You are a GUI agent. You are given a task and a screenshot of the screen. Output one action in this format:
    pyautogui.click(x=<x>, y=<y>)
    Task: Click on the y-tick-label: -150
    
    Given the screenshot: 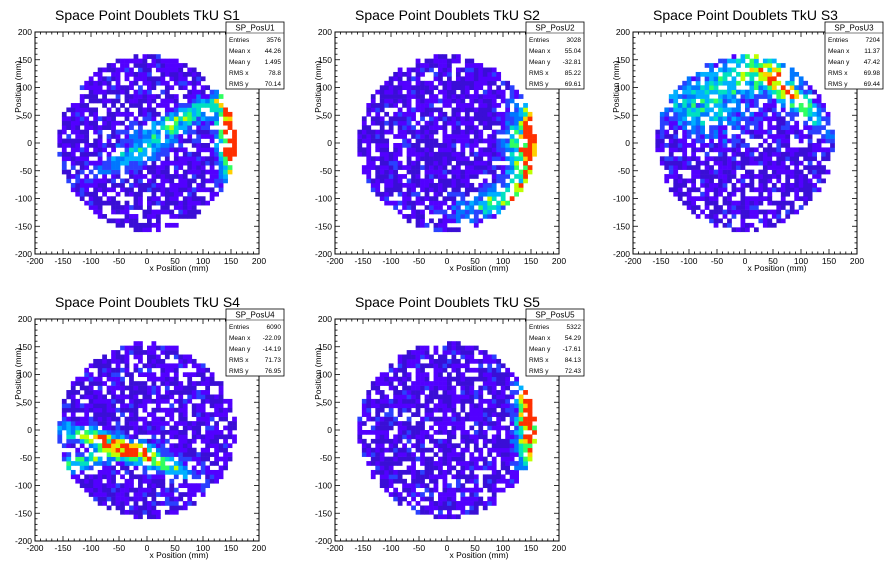 What is the action you would take?
    pyautogui.click(x=23, y=226)
    